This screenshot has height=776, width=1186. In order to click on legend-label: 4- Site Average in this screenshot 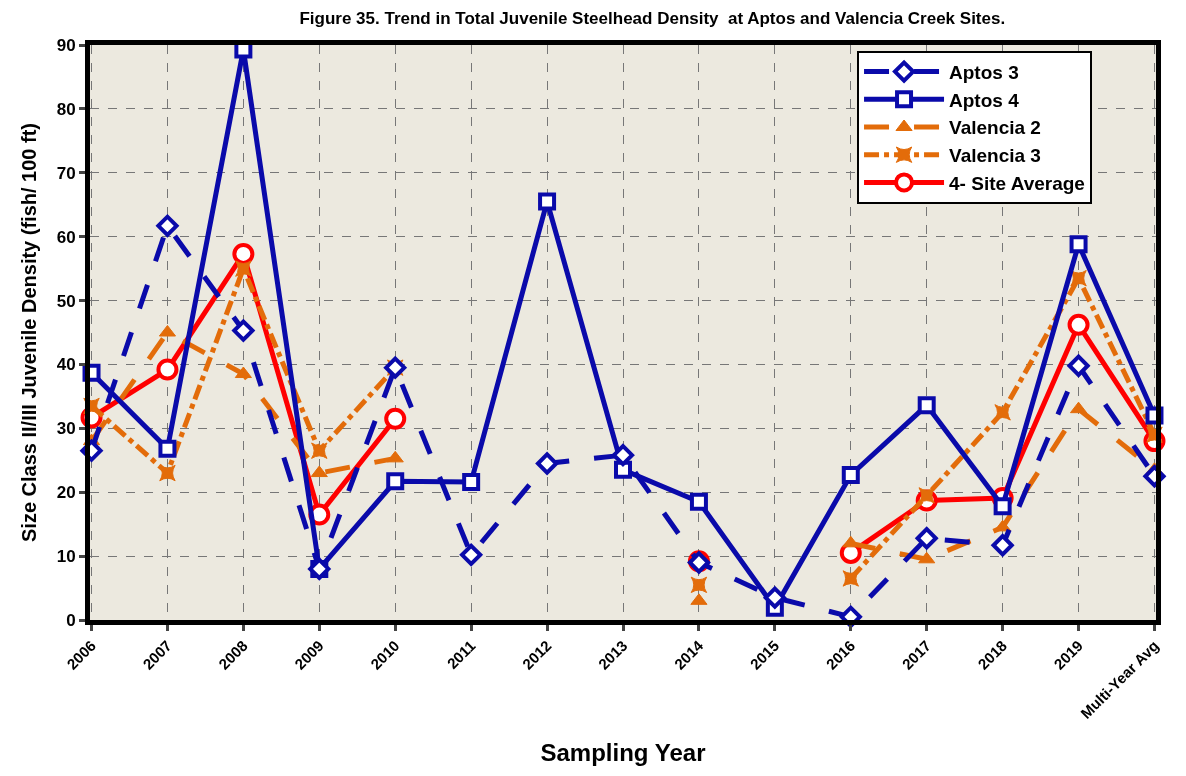, I will do `click(1017, 183)`.